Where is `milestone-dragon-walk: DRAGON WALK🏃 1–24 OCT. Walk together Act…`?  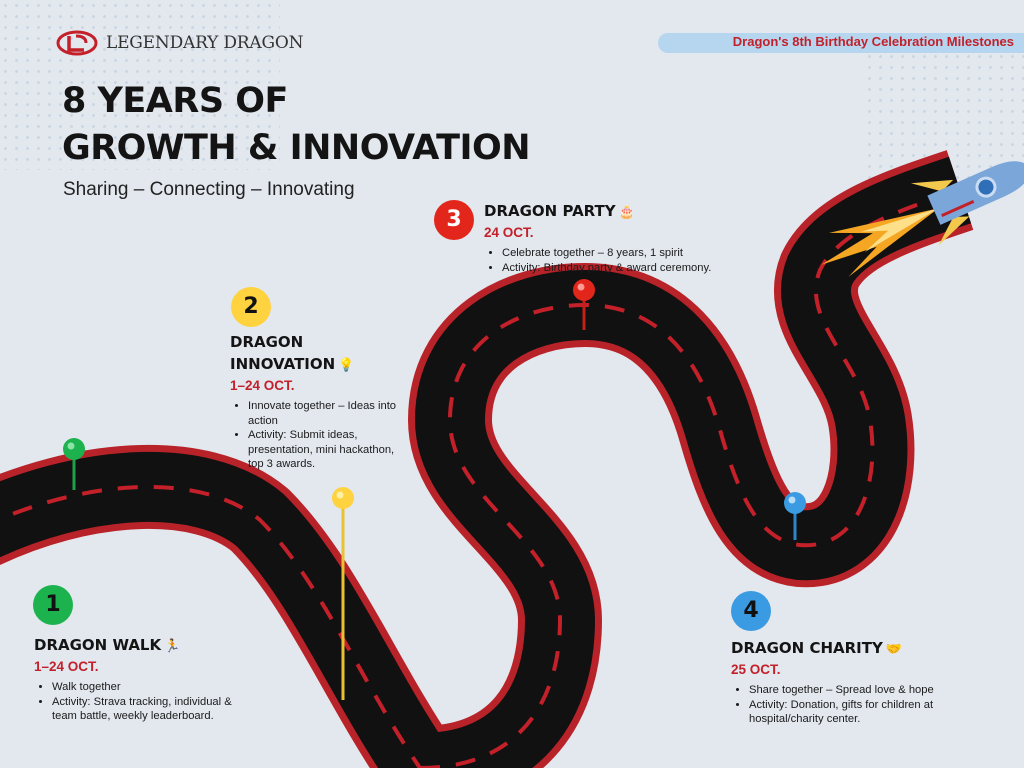
milestone-dragon-walk: DRAGON WALK🏃 1–24 OCT. Walk together Act… is located at coordinates (139, 679).